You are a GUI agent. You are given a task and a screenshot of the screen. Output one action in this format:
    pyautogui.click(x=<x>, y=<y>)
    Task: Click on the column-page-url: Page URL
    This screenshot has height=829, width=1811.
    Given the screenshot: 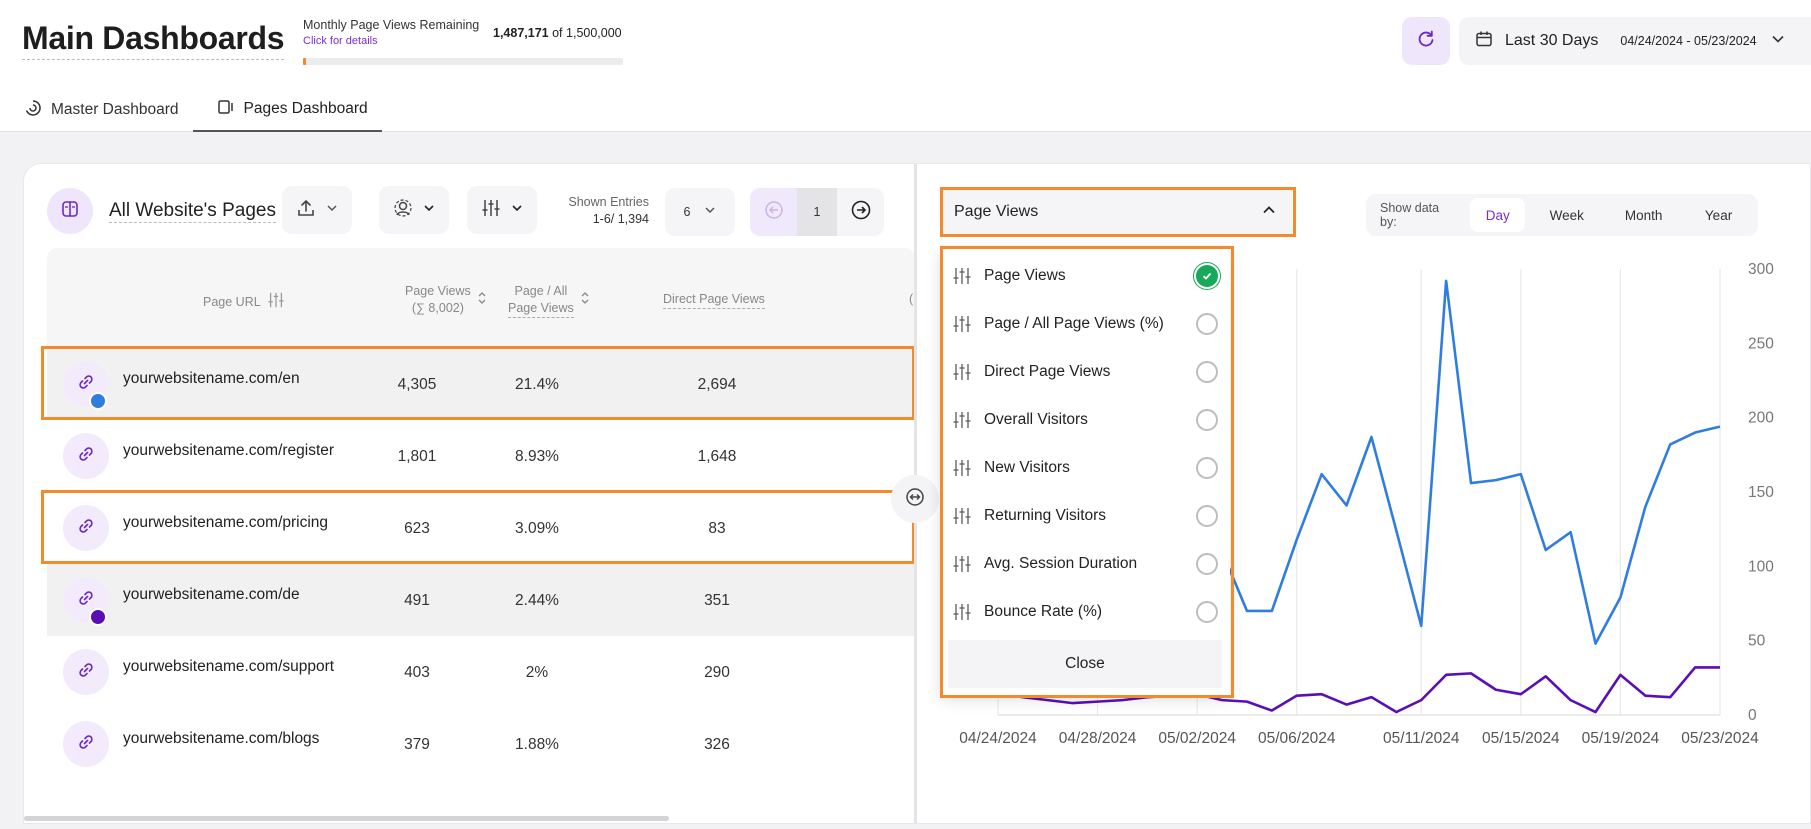 What is the action you would take?
    pyautogui.click(x=244, y=302)
    